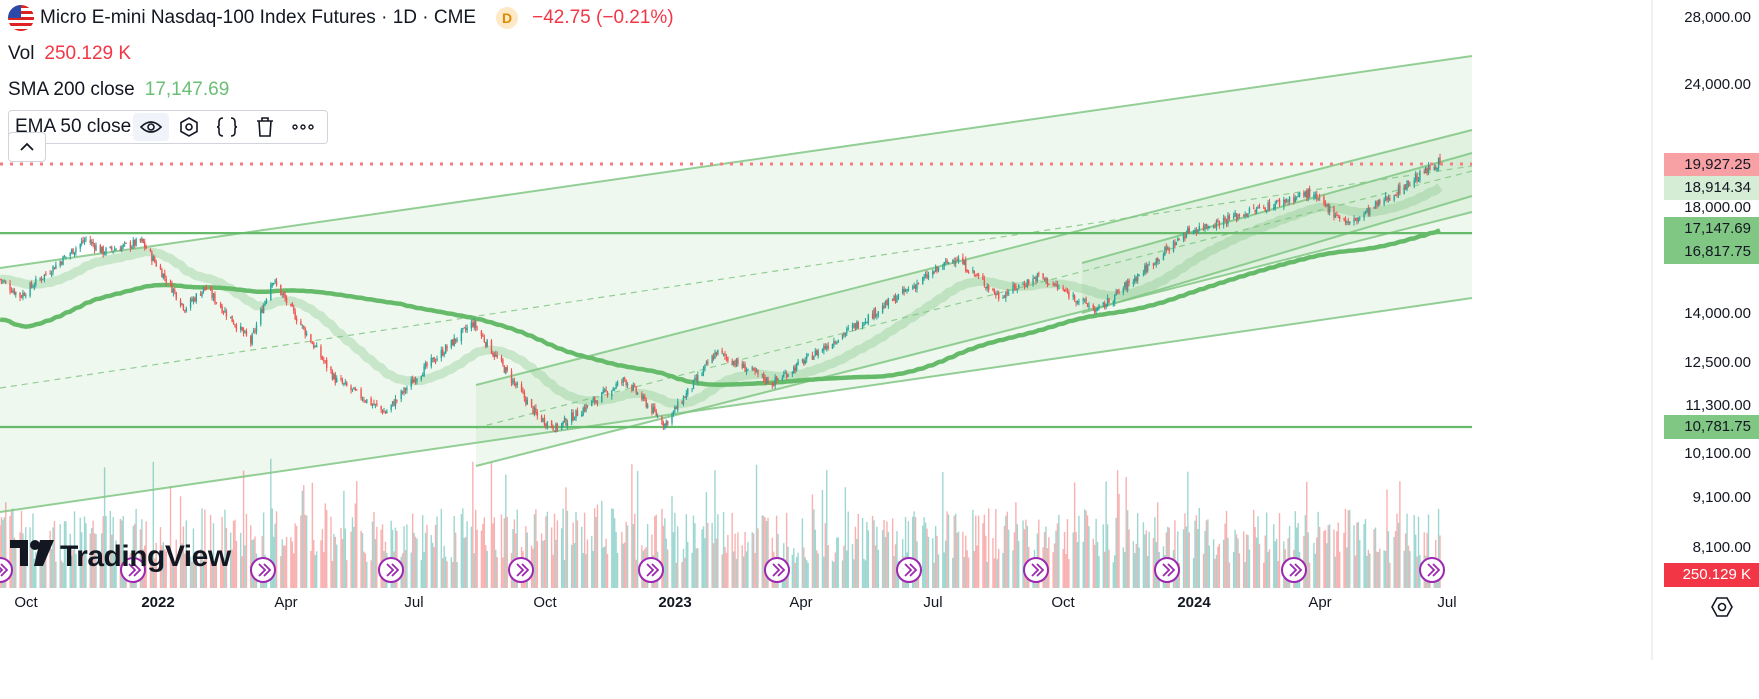  I want to click on event-marker-arrow, so click(523, 570).